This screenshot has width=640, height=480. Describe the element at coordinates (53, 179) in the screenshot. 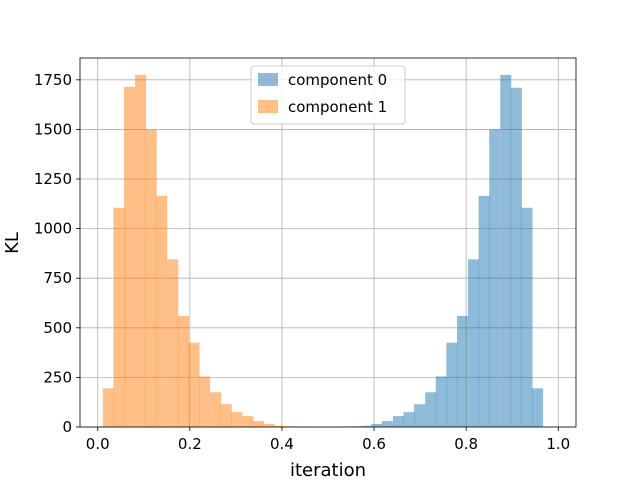

I see `y-tick-label-5: 1250` at that location.